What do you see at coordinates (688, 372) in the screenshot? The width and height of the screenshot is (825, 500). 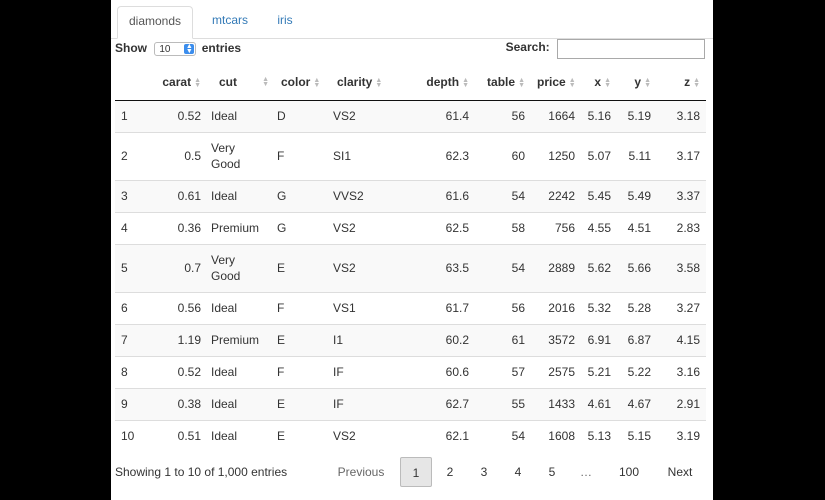 I see `cell-z: 3.16` at bounding box center [688, 372].